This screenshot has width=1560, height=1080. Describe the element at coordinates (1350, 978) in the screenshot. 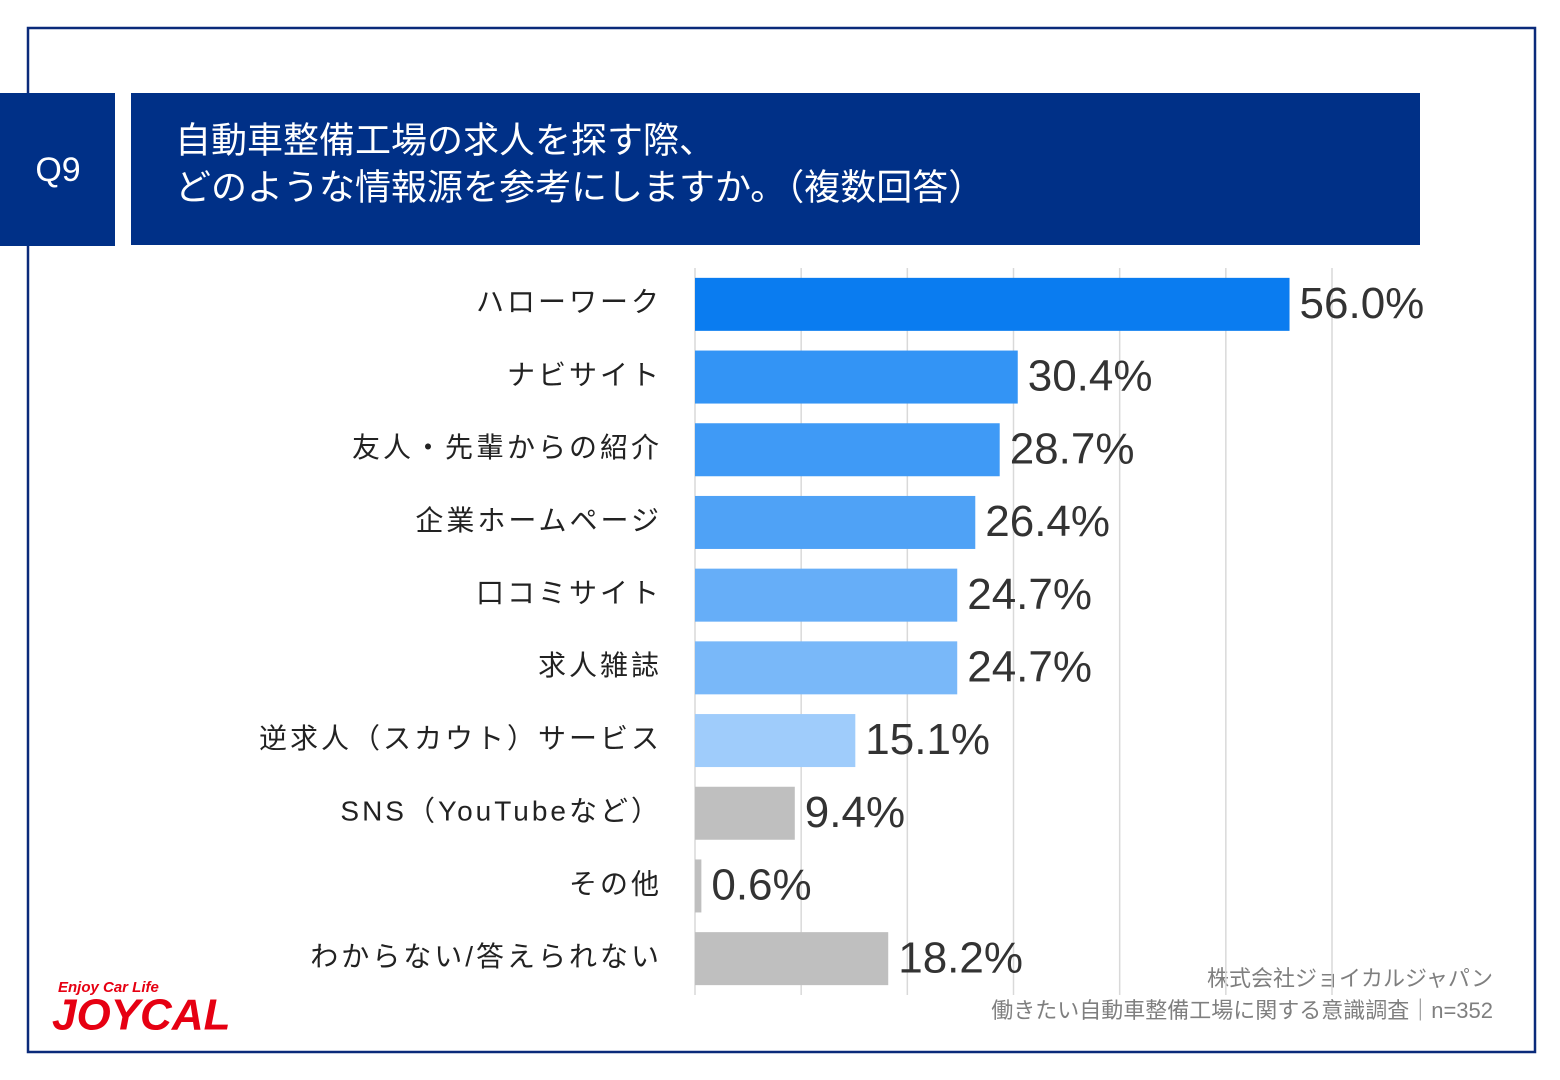

I see `source: 株式会社ジョイカルジャパン` at that location.